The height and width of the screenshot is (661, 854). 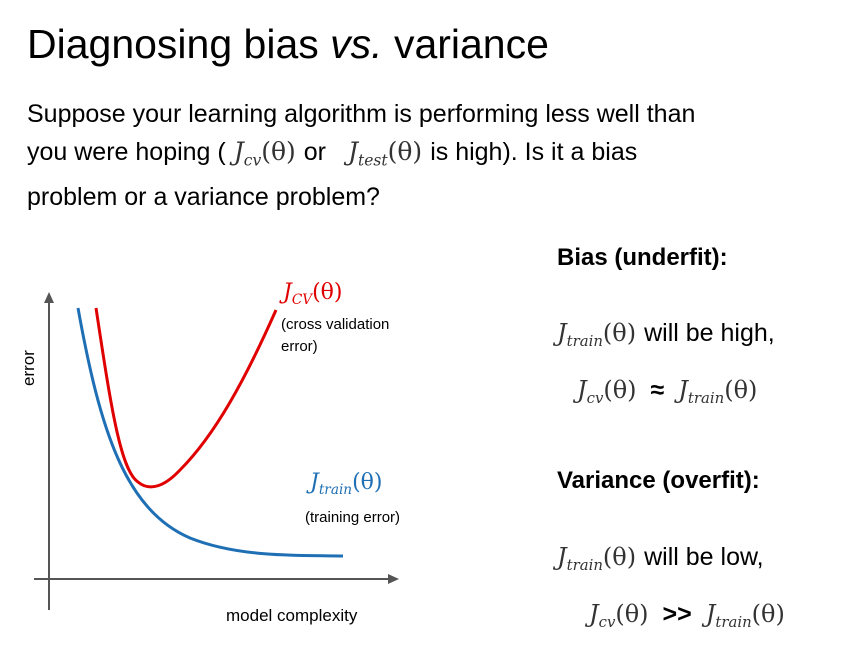 I want to click on train-error-curve, so click(x=210, y=432).